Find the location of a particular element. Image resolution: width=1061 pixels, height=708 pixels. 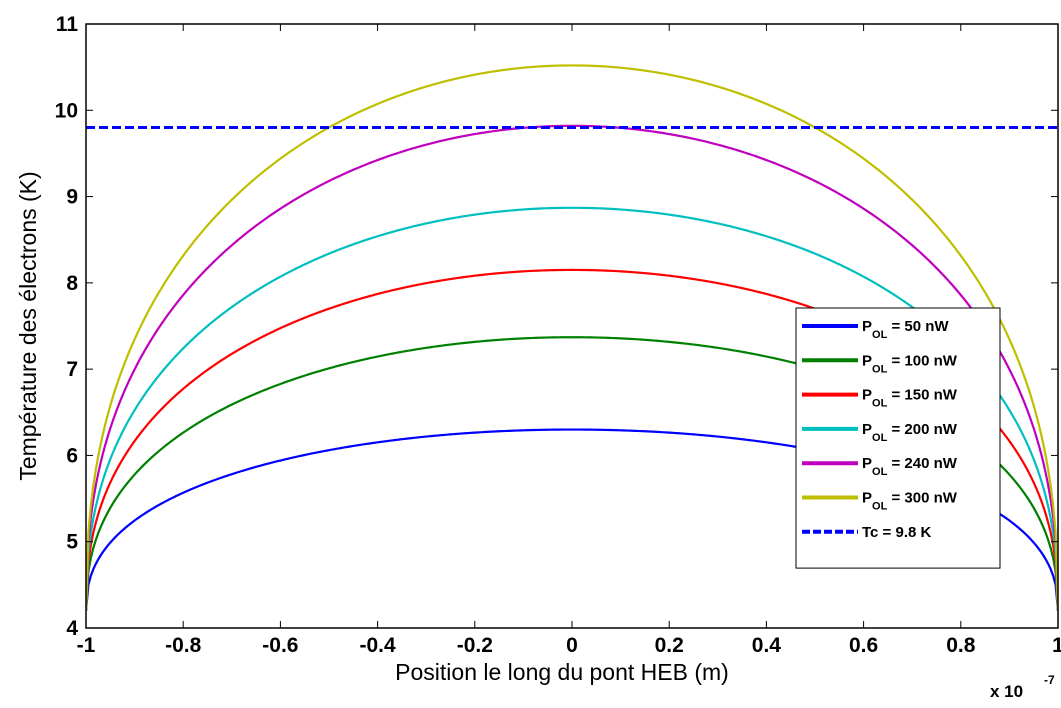

legend-label: POL = 100 nW is located at coordinates (910, 363).